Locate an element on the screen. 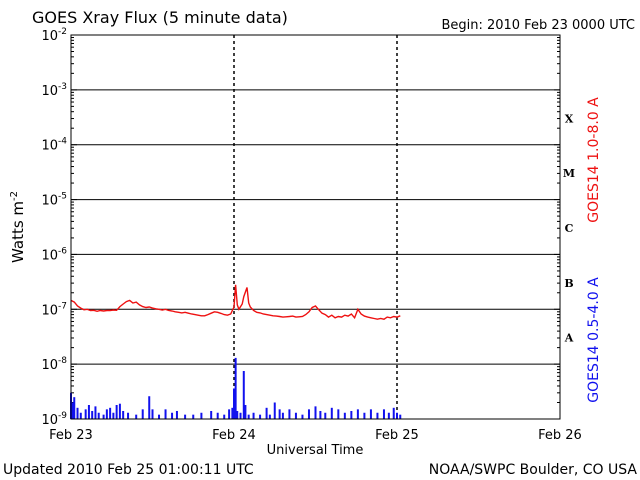 The width and height of the screenshot is (640, 480). x-tick-label: Feb 25 is located at coordinates (397, 435).